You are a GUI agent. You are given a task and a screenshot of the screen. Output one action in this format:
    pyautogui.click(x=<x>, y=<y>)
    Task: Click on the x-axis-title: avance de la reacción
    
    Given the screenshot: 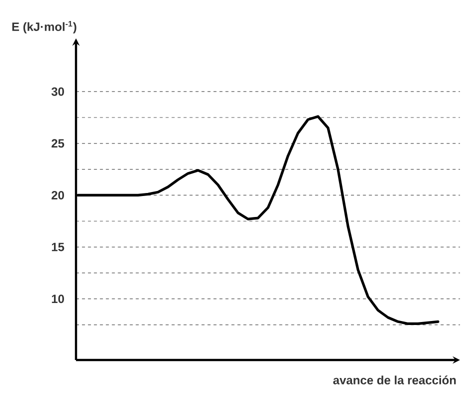 What is the action you would take?
    pyautogui.click(x=394, y=380)
    